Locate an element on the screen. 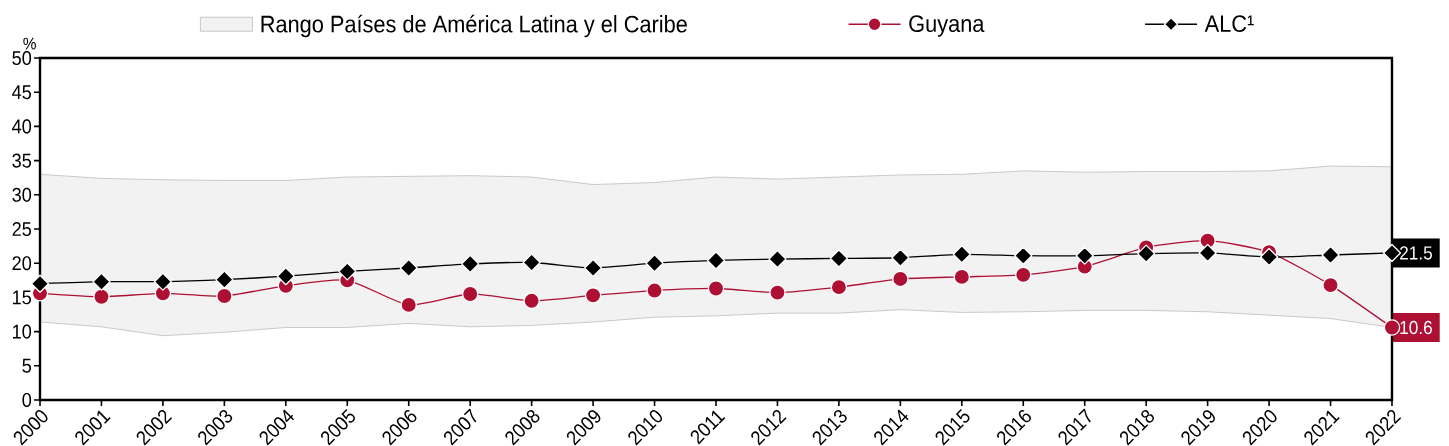  y-tick-label: 50 is located at coordinates (22, 58).